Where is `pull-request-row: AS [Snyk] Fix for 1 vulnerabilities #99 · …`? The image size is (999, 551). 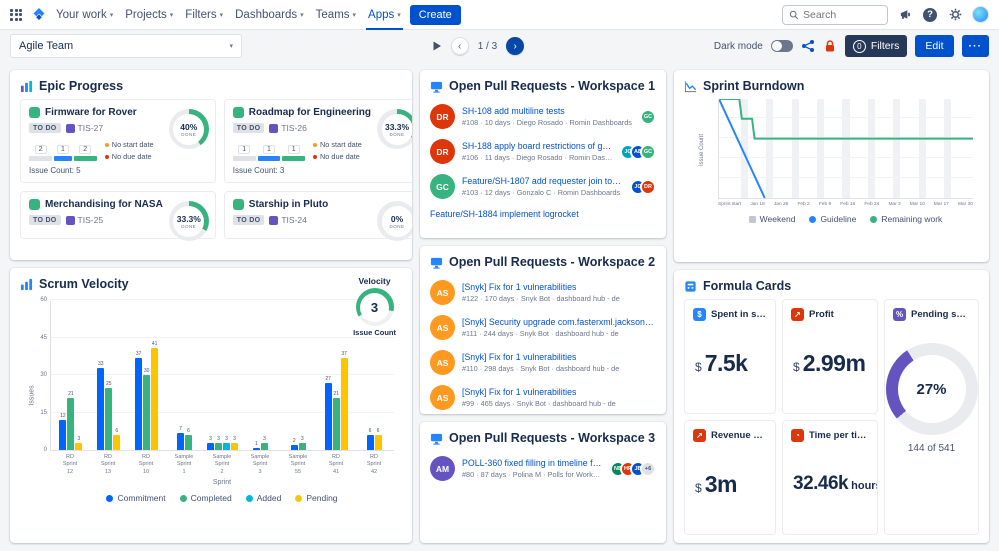
pull-request-row: AS [Snyk] Fix for 1 vulnerabilities #99 · … is located at coordinates (543, 397).